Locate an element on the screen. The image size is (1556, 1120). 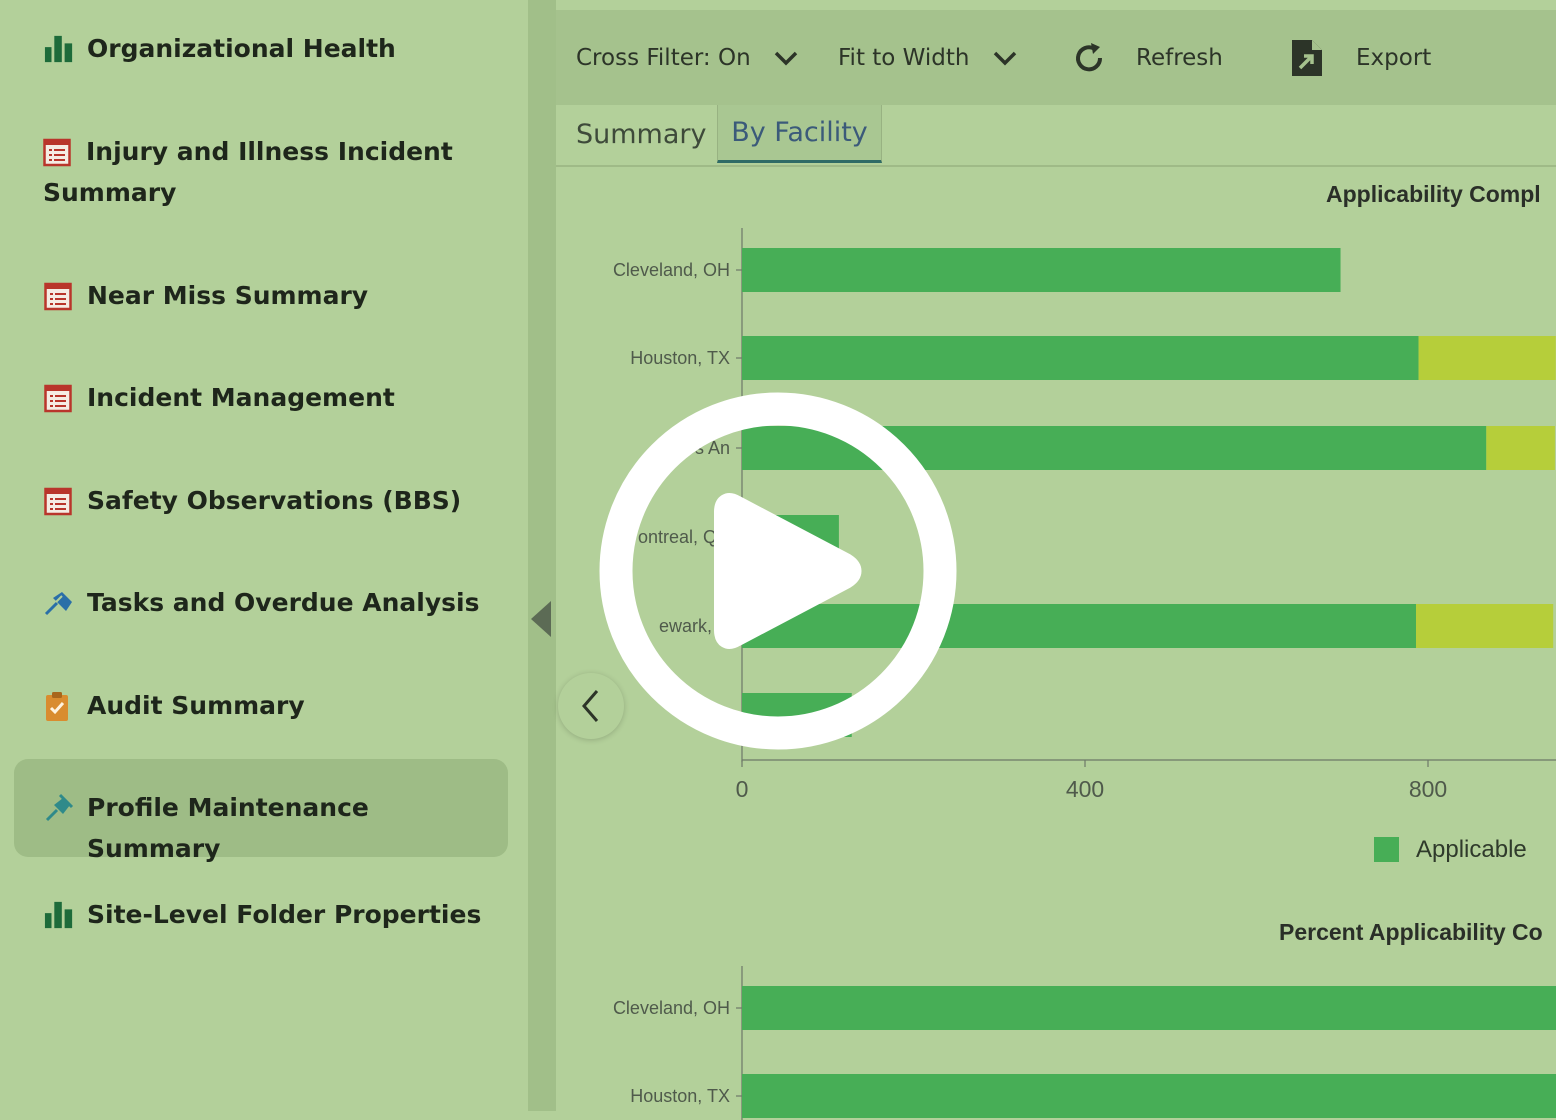
sidebar-item-incident-management: Incident Management is located at coordinates (261, 397).